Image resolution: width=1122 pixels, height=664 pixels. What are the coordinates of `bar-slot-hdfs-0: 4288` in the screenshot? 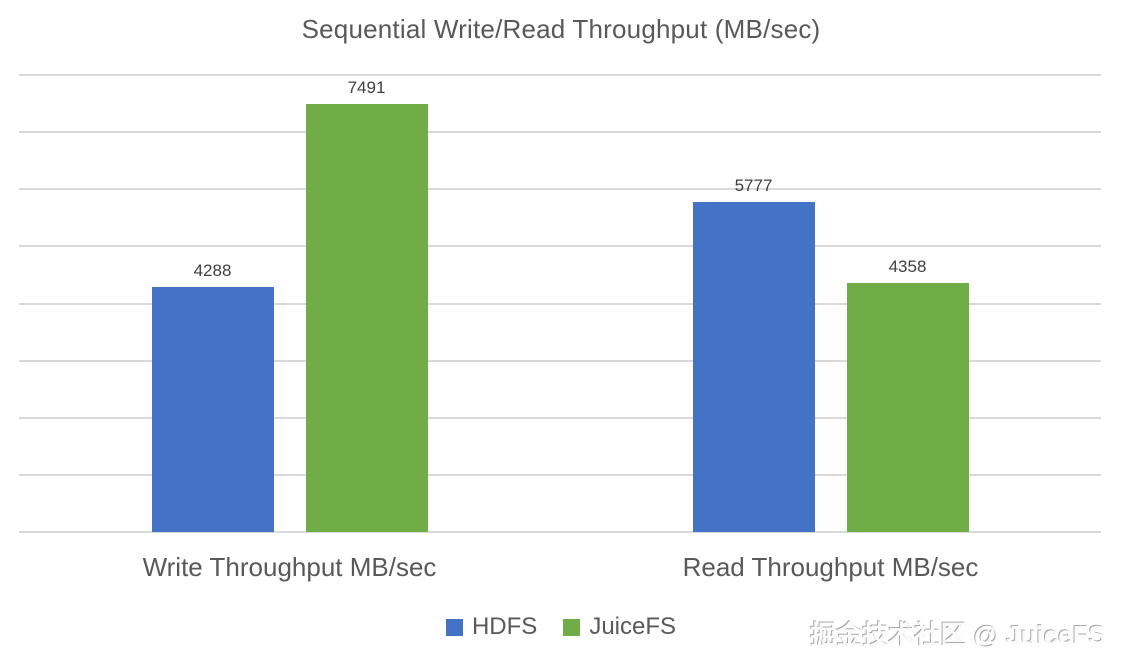 It's located at (212, 303).